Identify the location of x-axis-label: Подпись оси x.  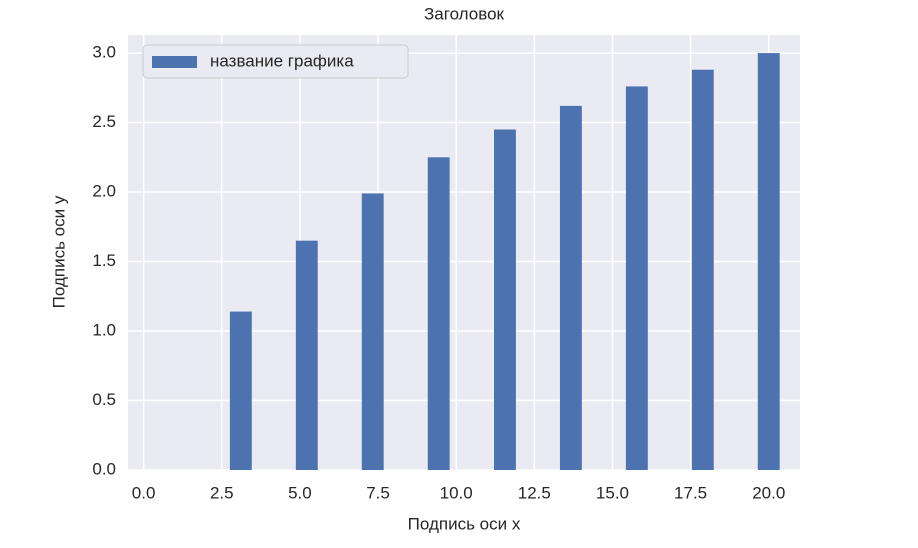
(464, 523).